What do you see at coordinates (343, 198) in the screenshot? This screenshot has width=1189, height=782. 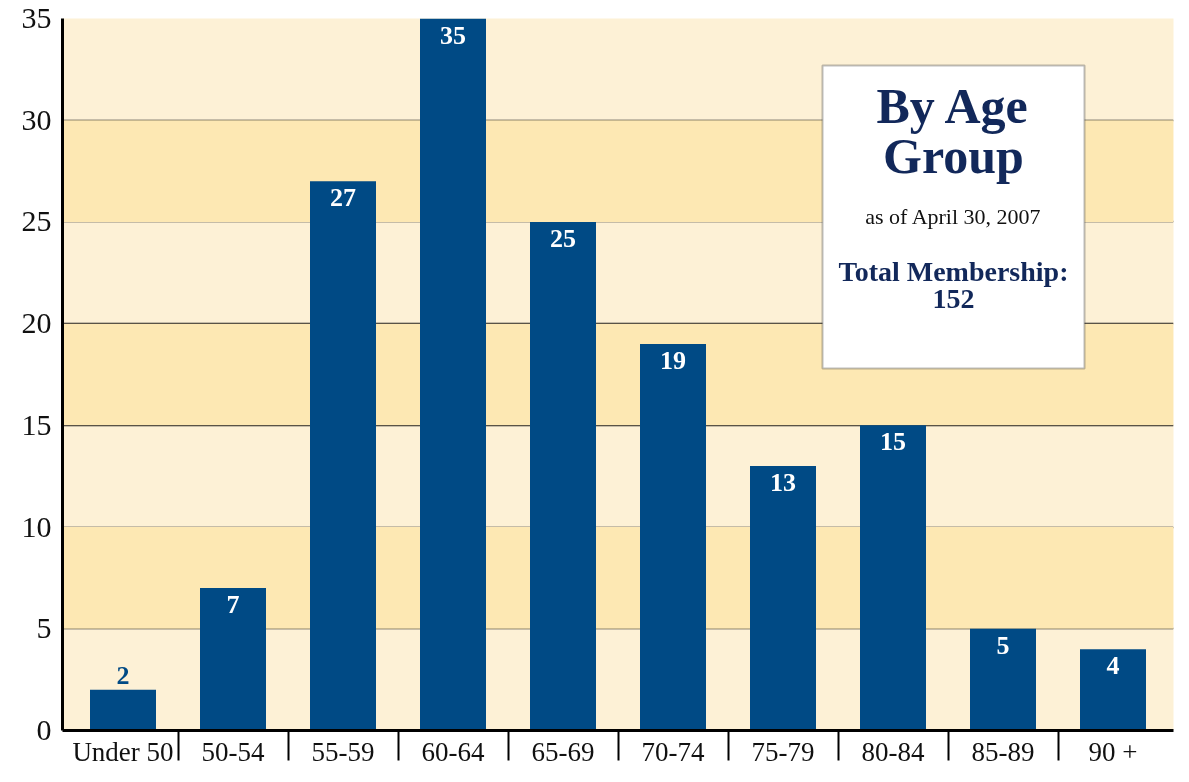 I see `data-label: 27` at bounding box center [343, 198].